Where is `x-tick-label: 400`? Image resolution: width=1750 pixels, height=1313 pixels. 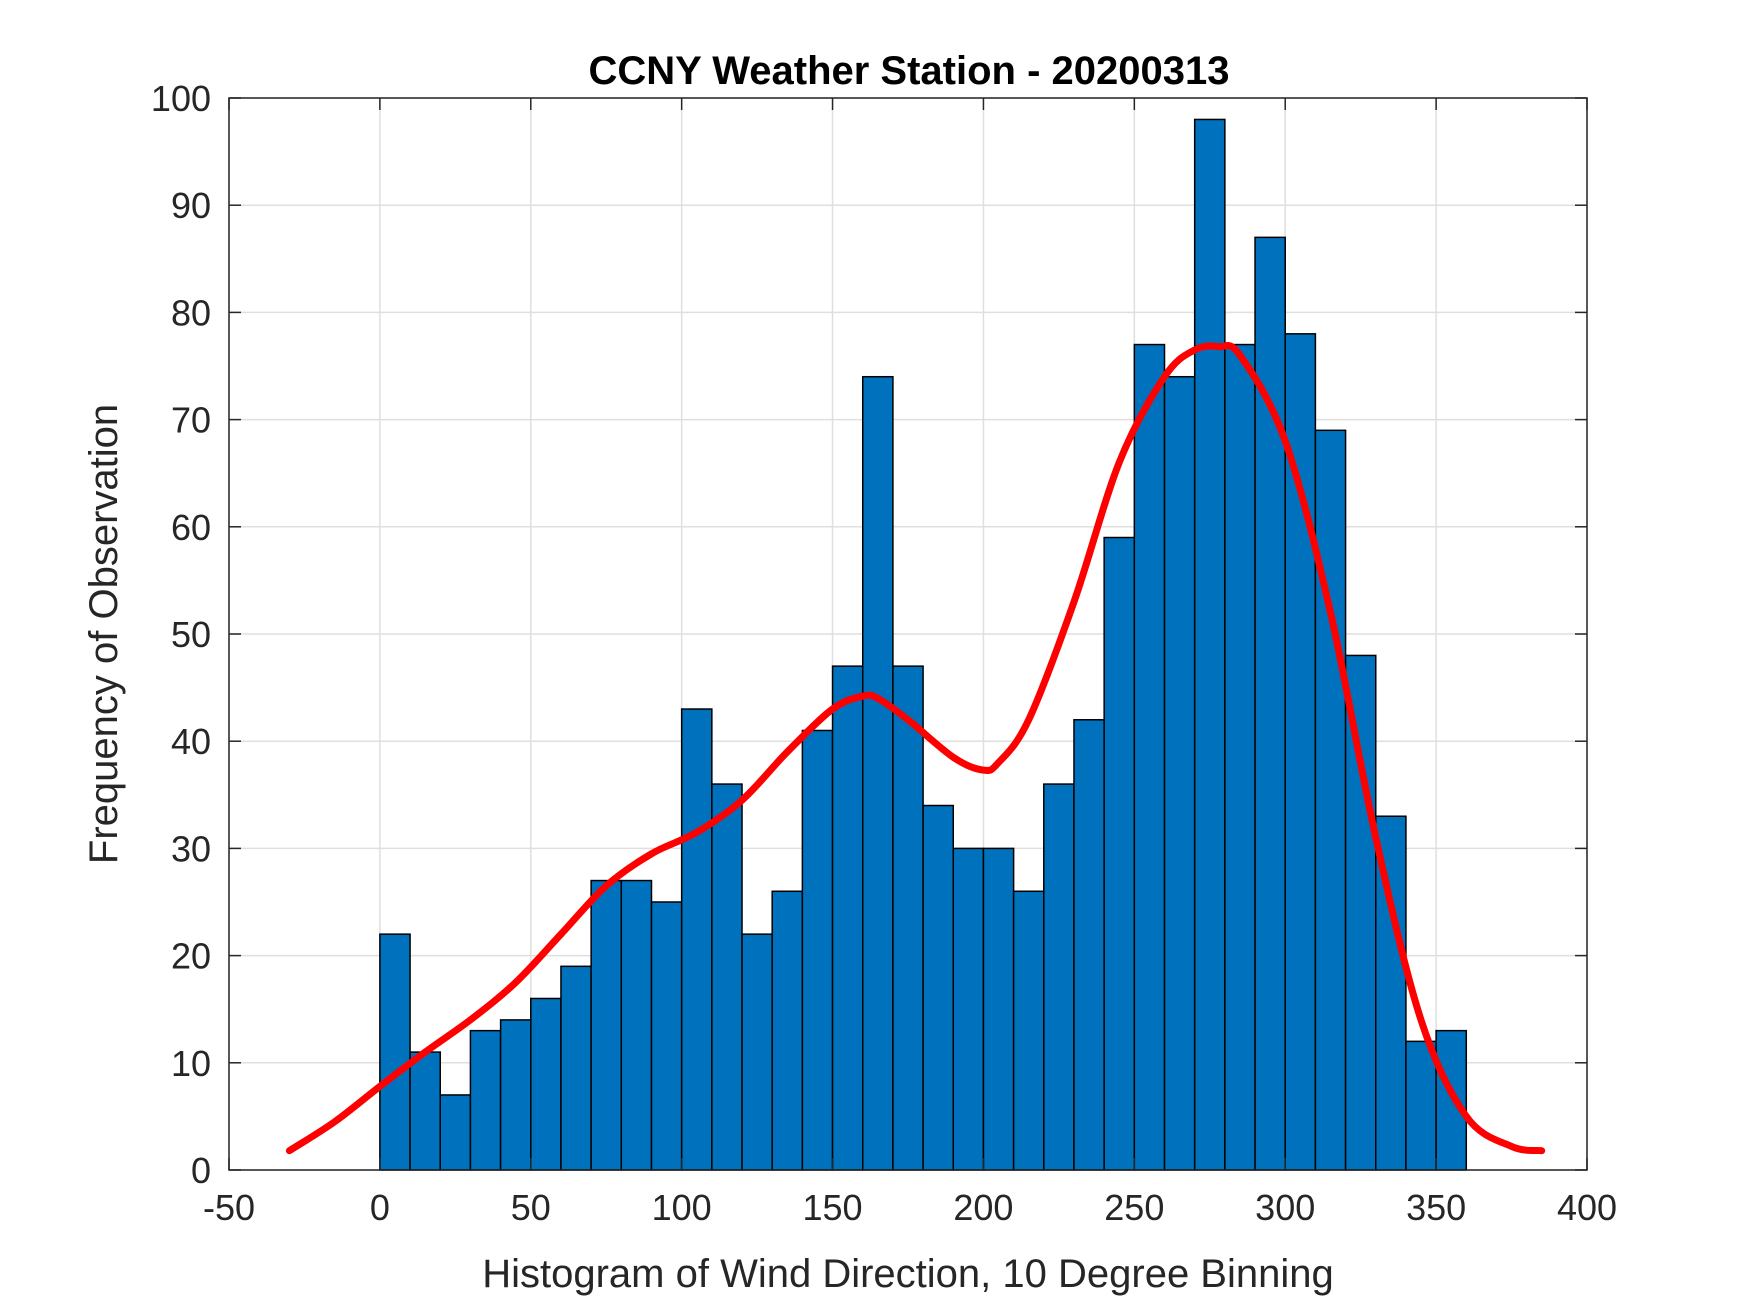 x-tick-label: 400 is located at coordinates (1587, 1207).